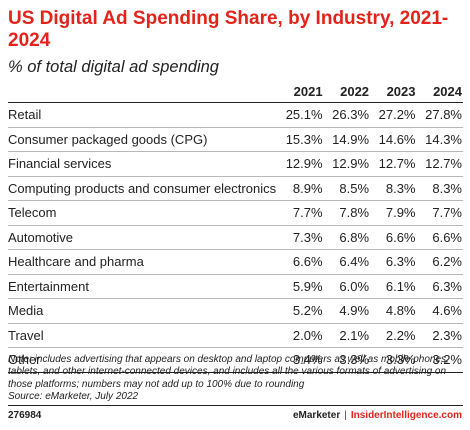  What do you see at coordinates (347, 188) in the screenshot?
I see `value-cell-2022: 8.5%` at bounding box center [347, 188].